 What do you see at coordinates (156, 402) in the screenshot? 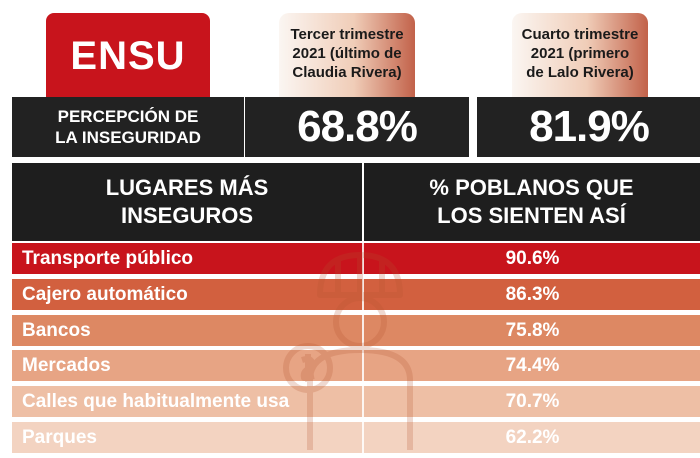
I see `place-label: Calles que habitualmente usa` at bounding box center [156, 402].